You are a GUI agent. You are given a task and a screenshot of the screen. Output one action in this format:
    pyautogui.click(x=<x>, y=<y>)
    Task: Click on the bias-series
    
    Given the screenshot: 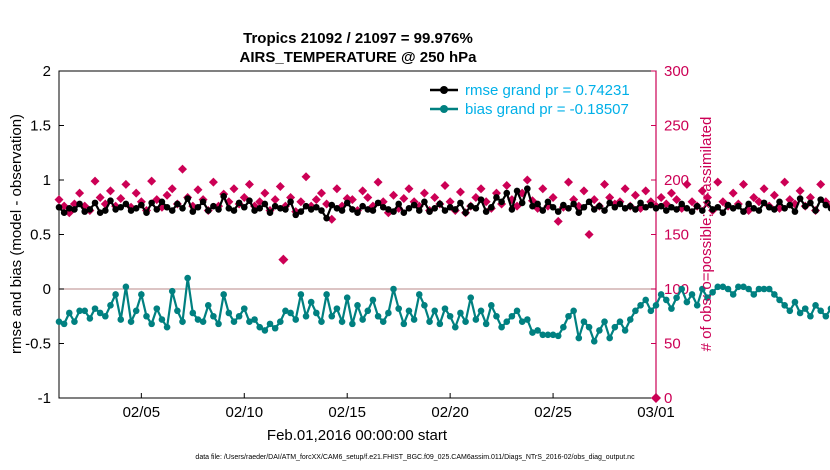 What is the action you would take?
    pyautogui.click(x=442, y=309)
    